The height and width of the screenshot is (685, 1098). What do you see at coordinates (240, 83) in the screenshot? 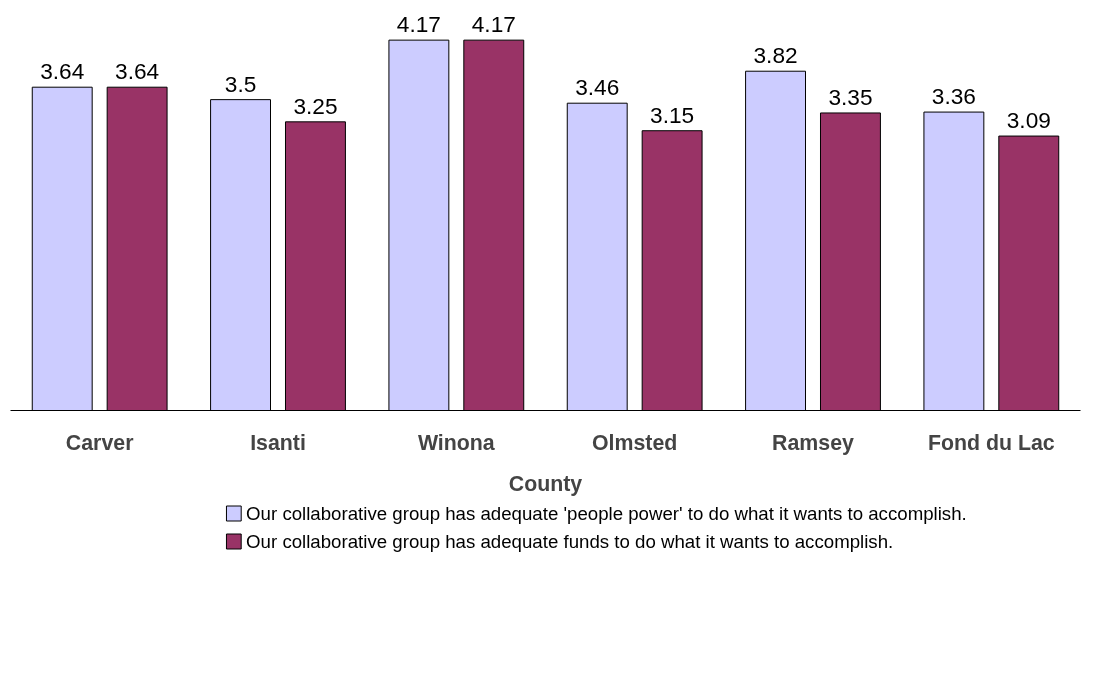
I see `data-label: 3.5` at bounding box center [240, 83].